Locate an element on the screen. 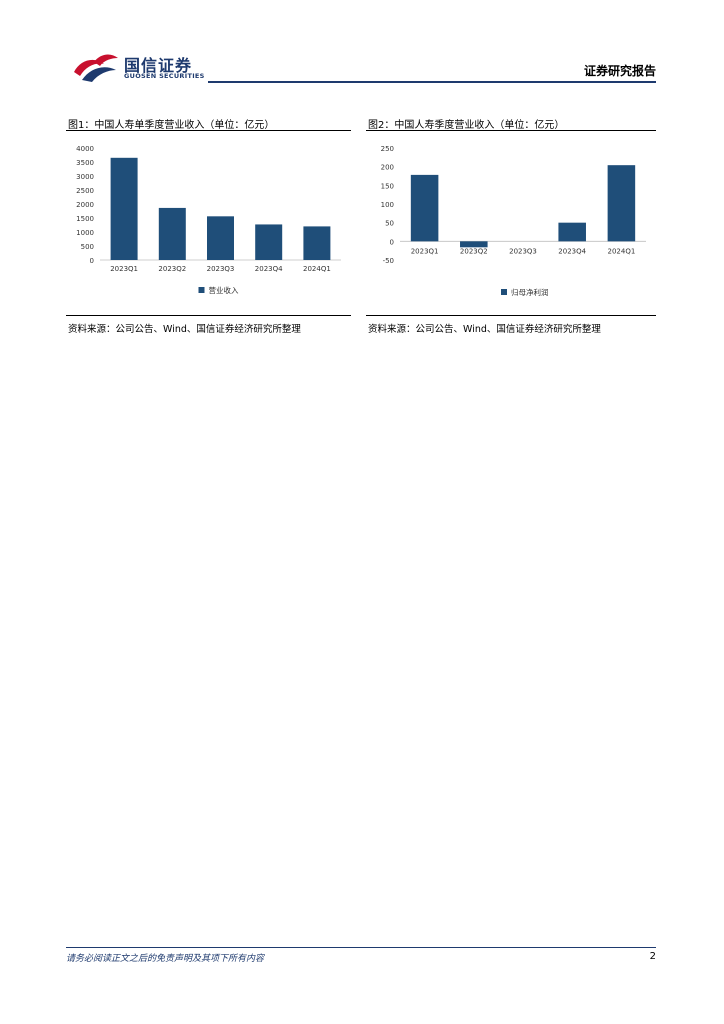  y-tick-label: -50 is located at coordinates (388, 261).